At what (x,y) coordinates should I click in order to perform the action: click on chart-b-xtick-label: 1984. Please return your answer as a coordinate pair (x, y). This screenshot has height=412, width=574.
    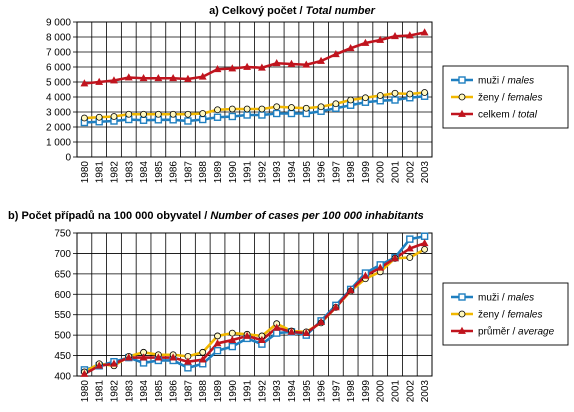
    Looking at the image, I should click on (144, 391).